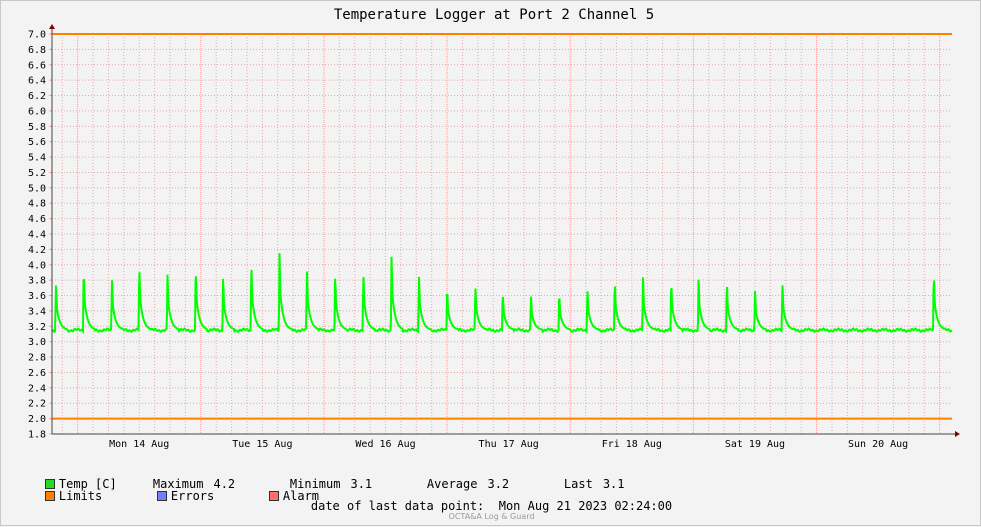  What do you see at coordinates (37, 342) in the screenshot?
I see `y-tick-label: 3.0` at bounding box center [37, 342].